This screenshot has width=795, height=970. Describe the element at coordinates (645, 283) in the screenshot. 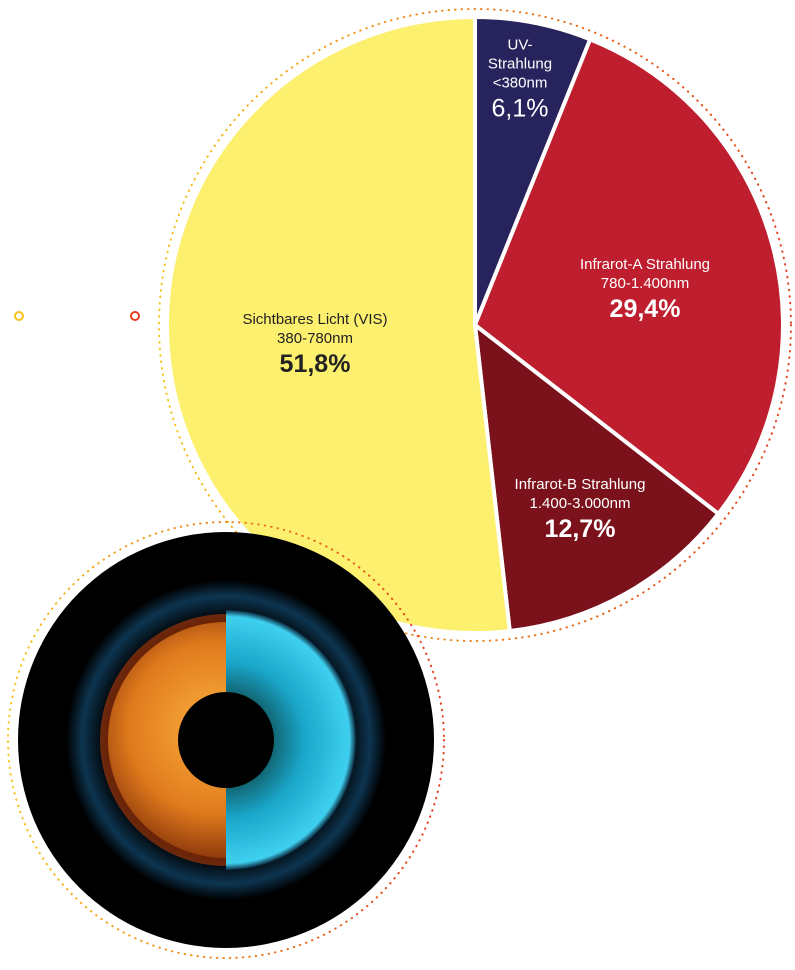

I see `wavelength-range: 780-1.400nm` at that location.